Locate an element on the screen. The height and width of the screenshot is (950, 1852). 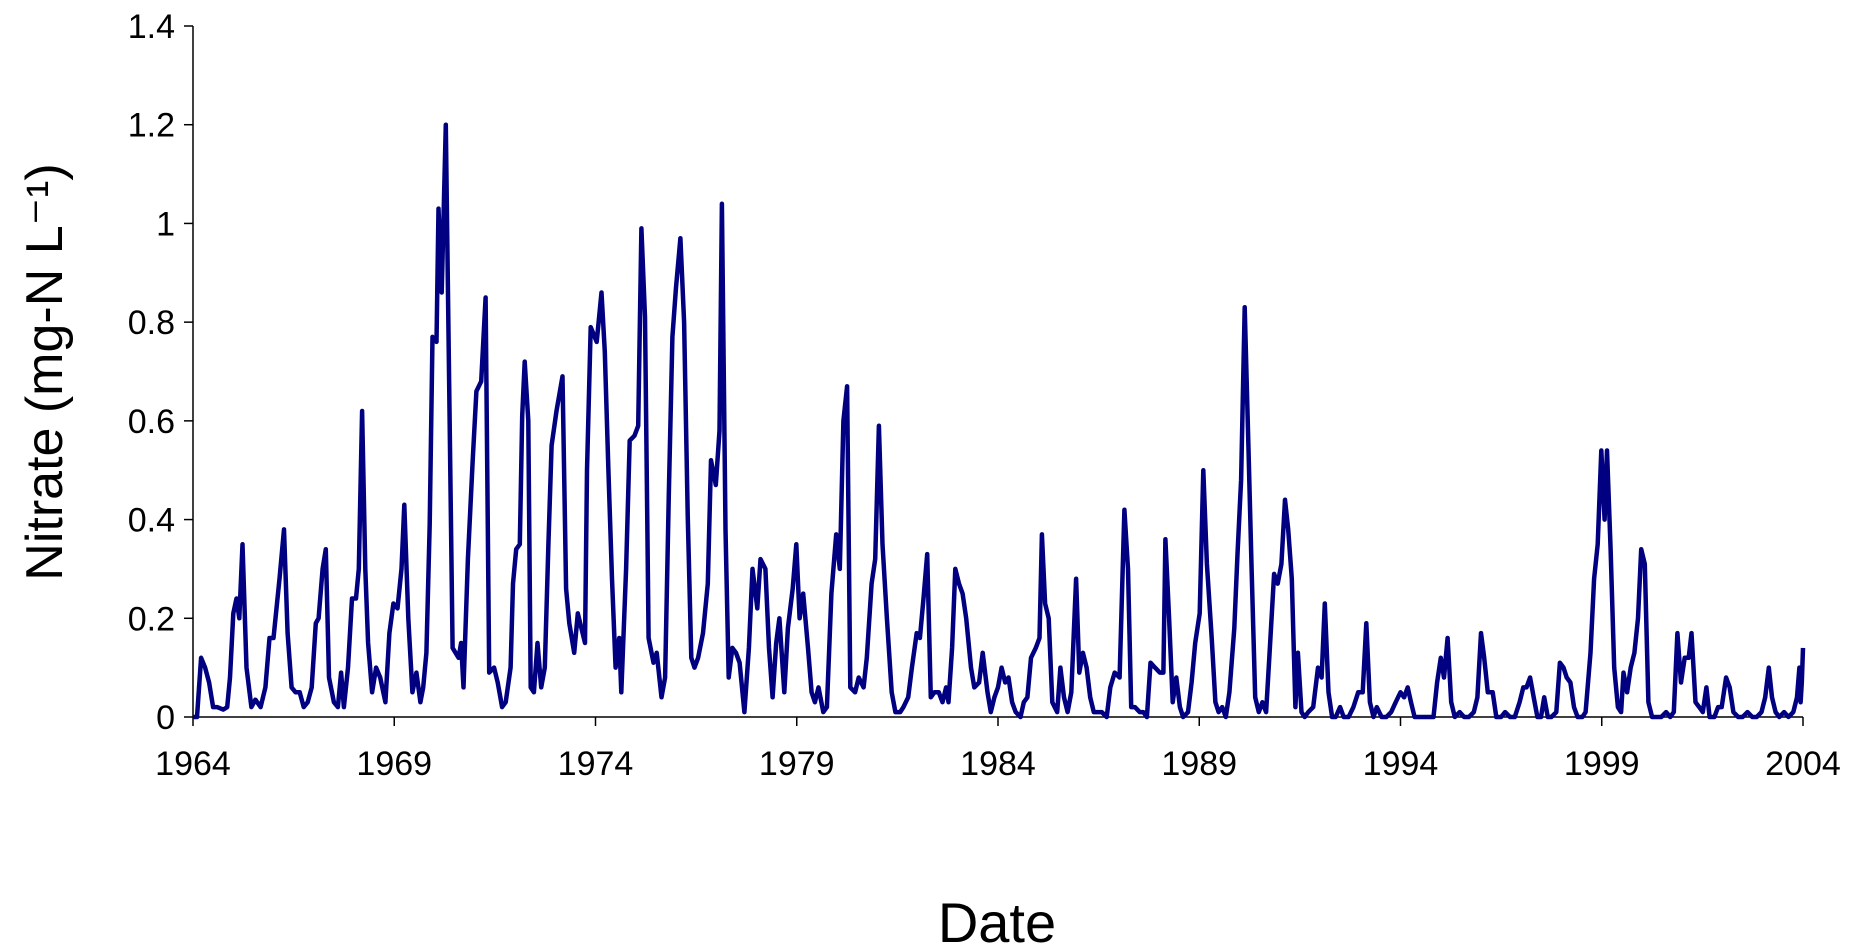
x-tick-label: 2004 is located at coordinates (1803, 764).